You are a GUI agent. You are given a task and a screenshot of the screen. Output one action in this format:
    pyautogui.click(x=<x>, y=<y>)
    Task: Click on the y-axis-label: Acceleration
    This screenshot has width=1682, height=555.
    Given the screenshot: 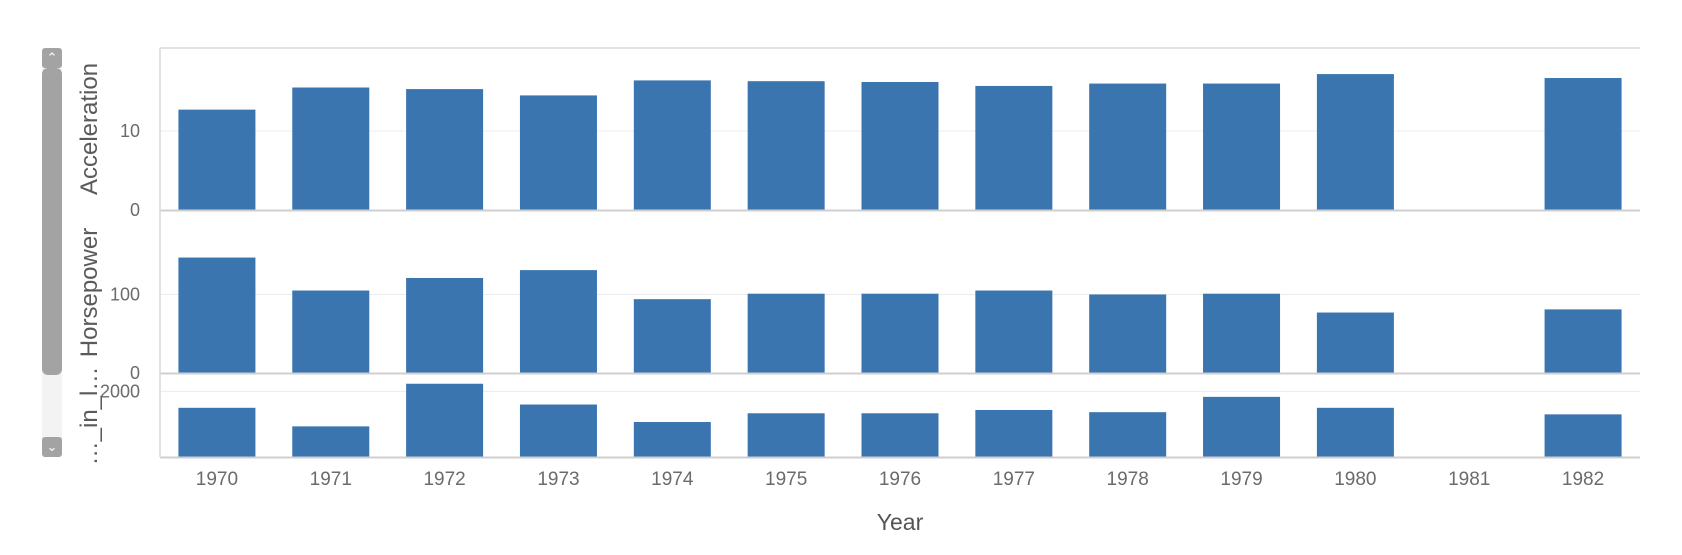 What is the action you would take?
    pyautogui.click(x=89, y=129)
    